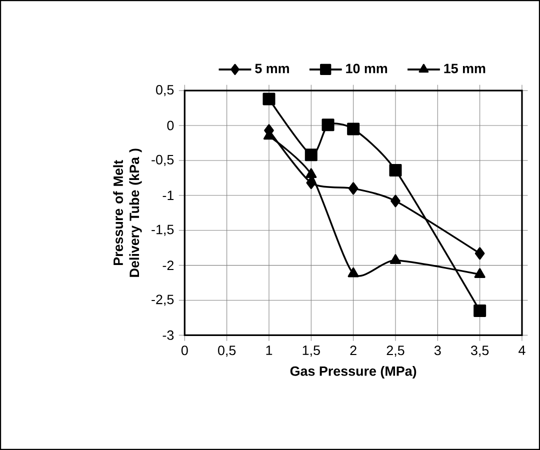 Image resolution: width=540 pixels, height=450 pixels. I want to click on y-tick-label: -0,5, so click(163, 160).